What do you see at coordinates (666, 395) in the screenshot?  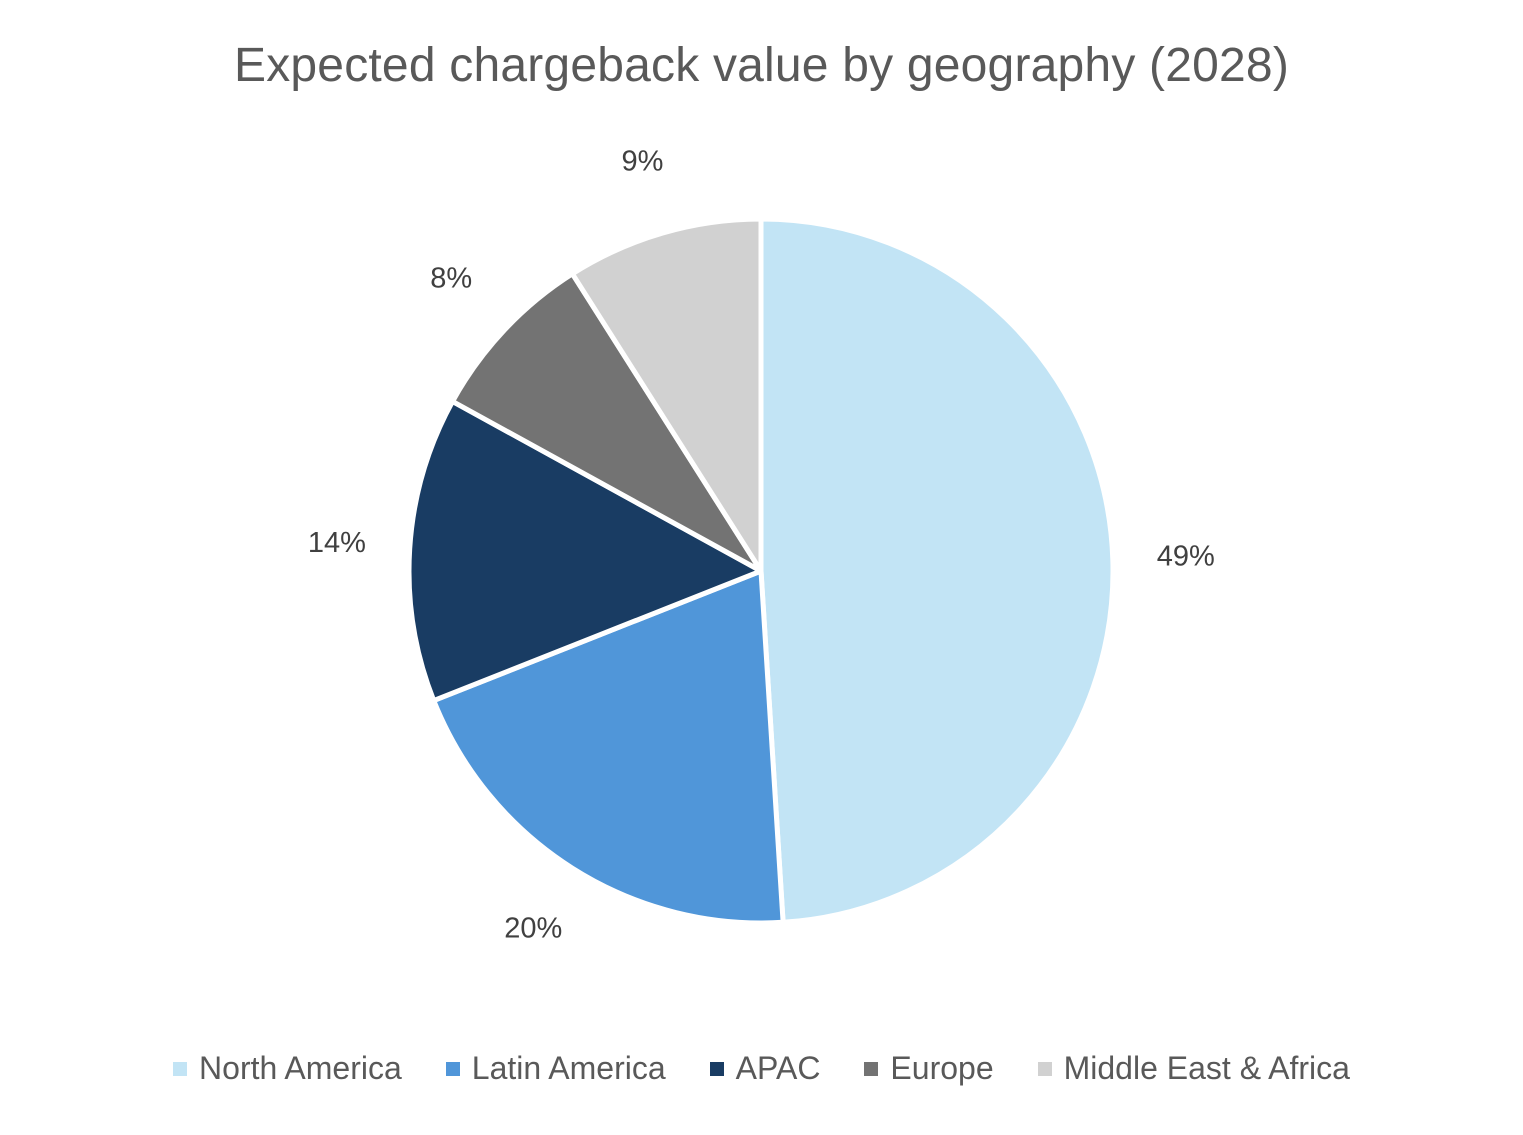 I see `pie-slice-middle-east-africa` at bounding box center [666, 395].